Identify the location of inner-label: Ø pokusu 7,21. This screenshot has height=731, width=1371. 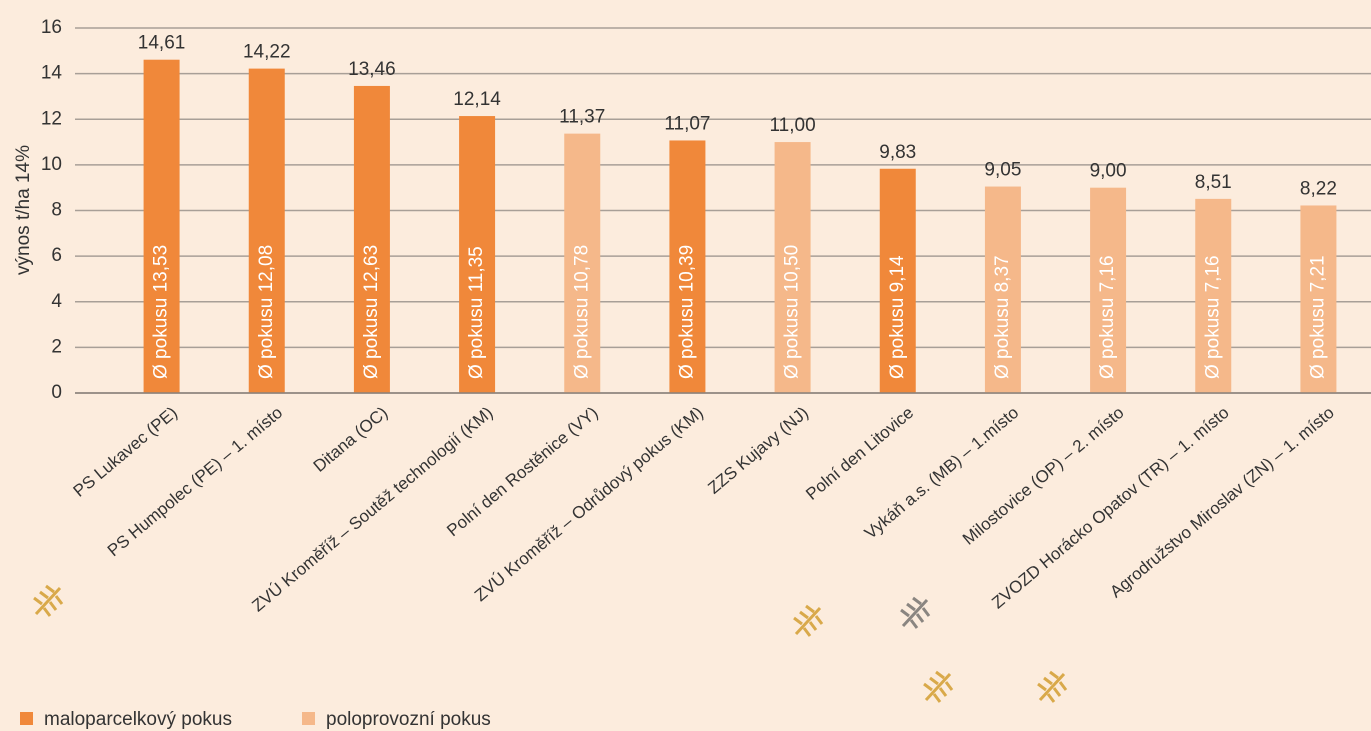
(1317, 317).